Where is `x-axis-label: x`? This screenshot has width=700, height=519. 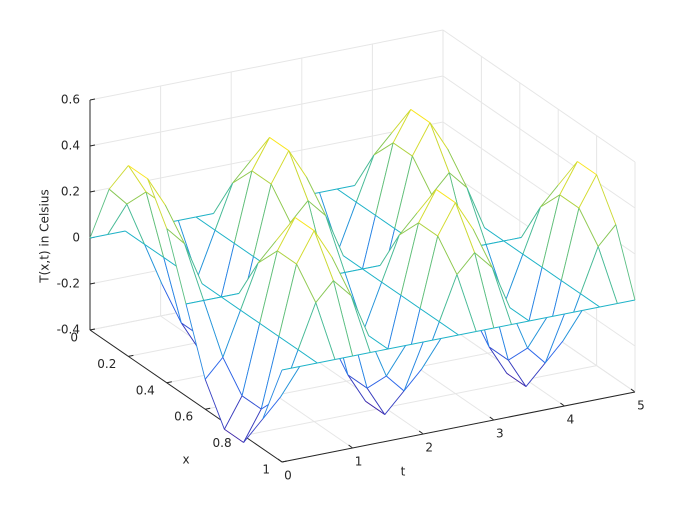 x-axis-label: x is located at coordinates (185, 460).